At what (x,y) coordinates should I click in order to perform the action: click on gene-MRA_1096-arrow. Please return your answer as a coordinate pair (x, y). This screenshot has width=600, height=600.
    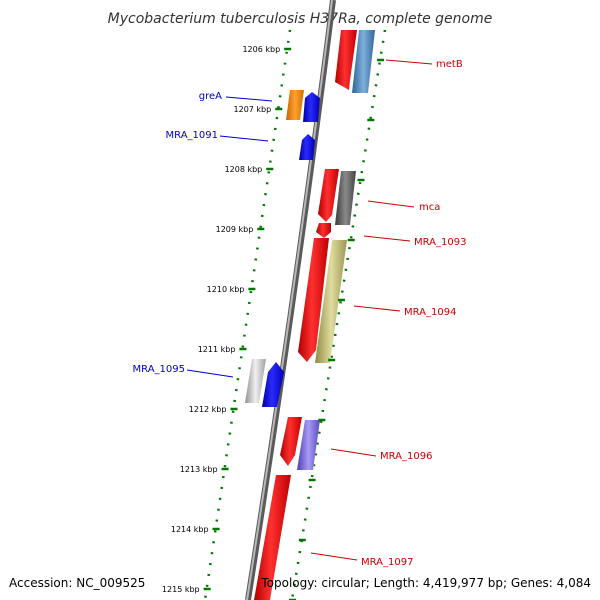
    Looking at the image, I should click on (291, 441).